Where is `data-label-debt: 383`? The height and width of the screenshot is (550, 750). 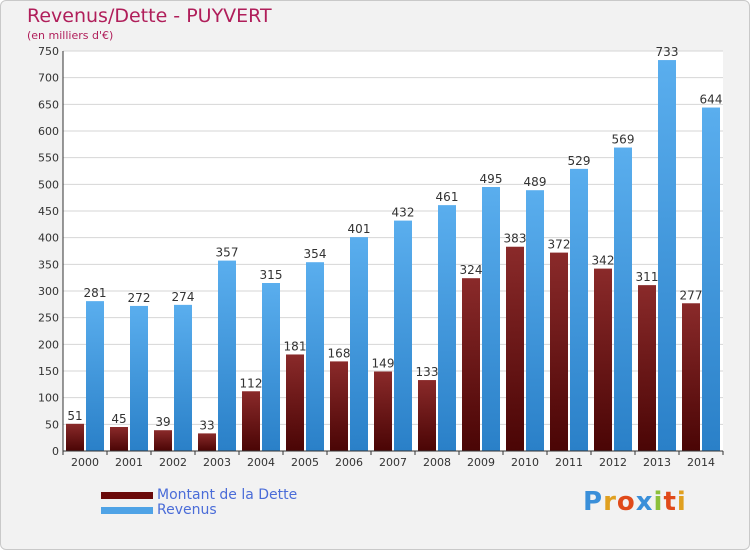
data-label-debt: 383 is located at coordinates (515, 239).